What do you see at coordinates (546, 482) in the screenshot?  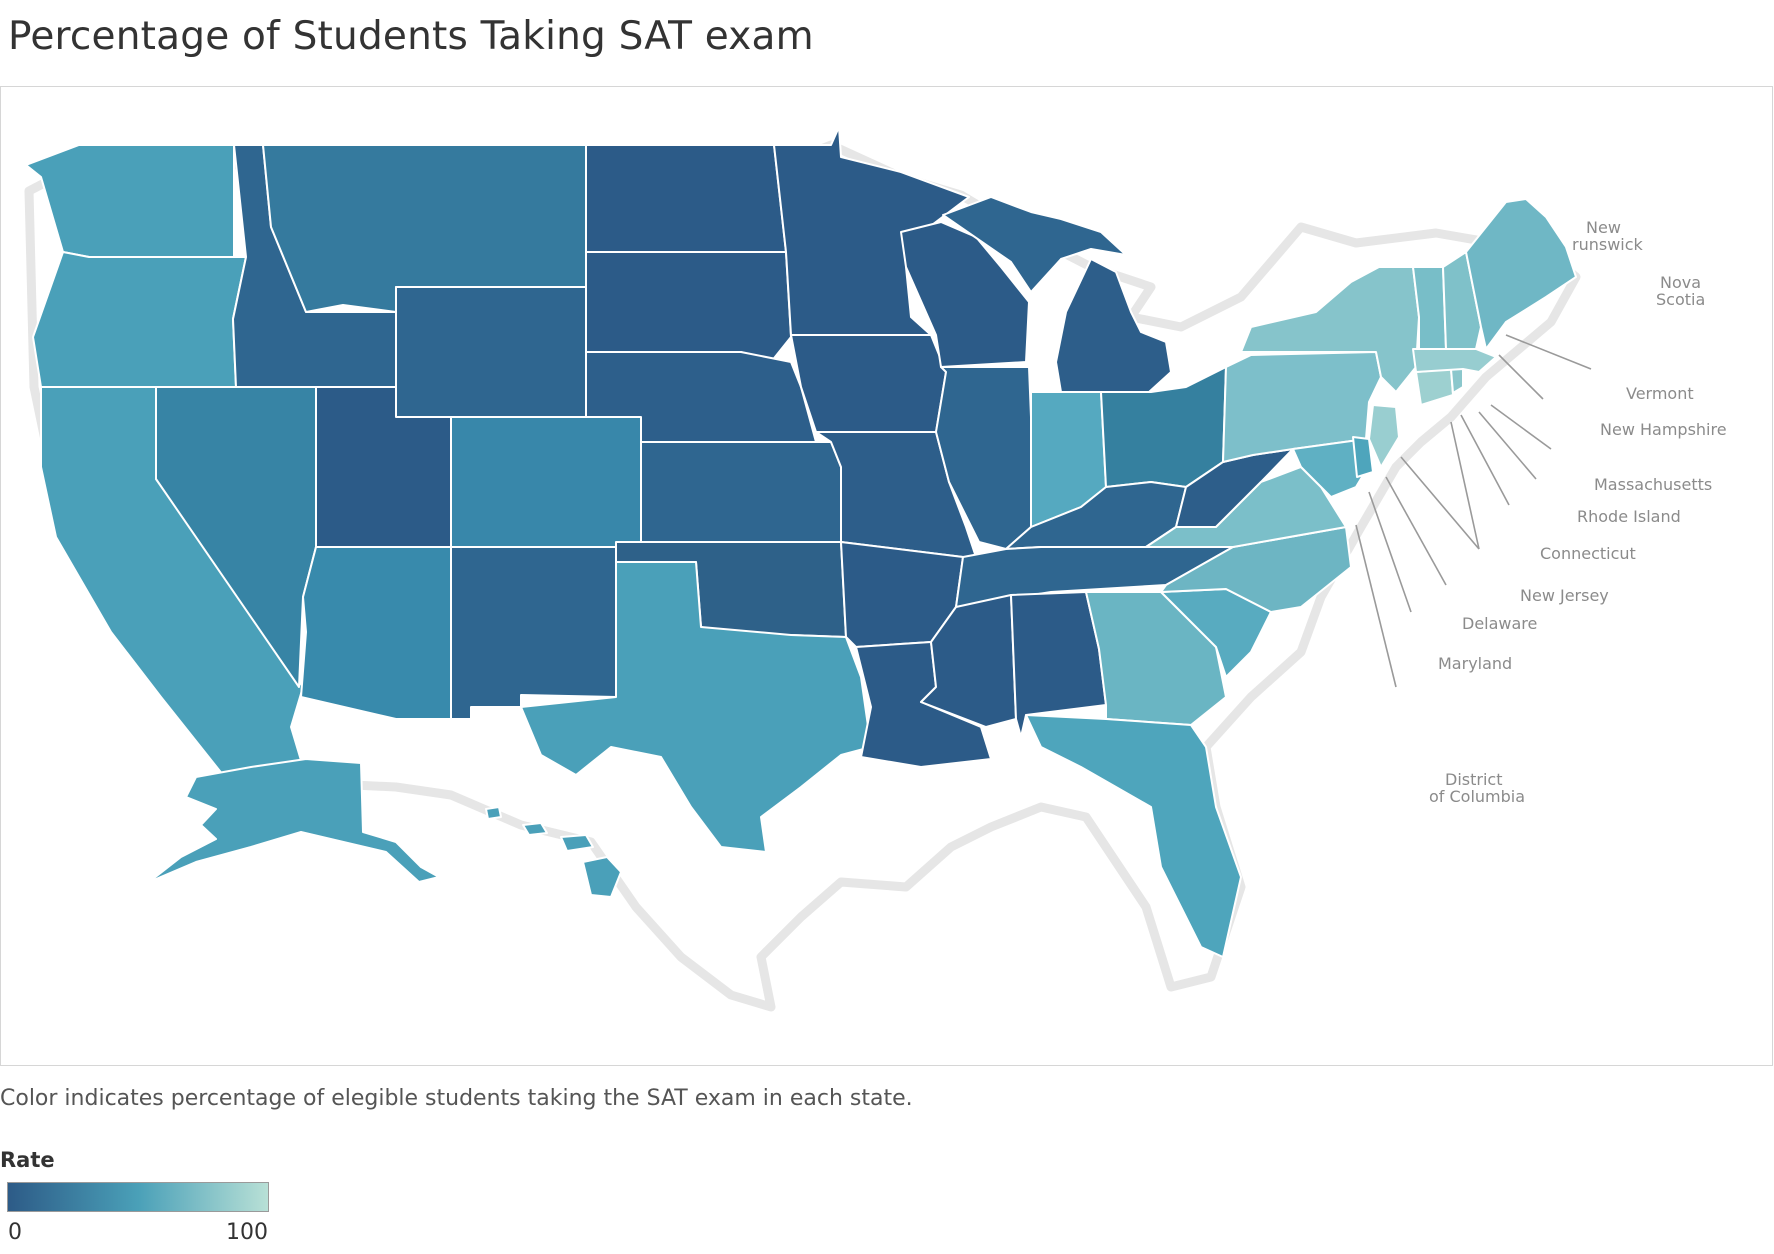 I see `state-colorado` at bounding box center [546, 482].